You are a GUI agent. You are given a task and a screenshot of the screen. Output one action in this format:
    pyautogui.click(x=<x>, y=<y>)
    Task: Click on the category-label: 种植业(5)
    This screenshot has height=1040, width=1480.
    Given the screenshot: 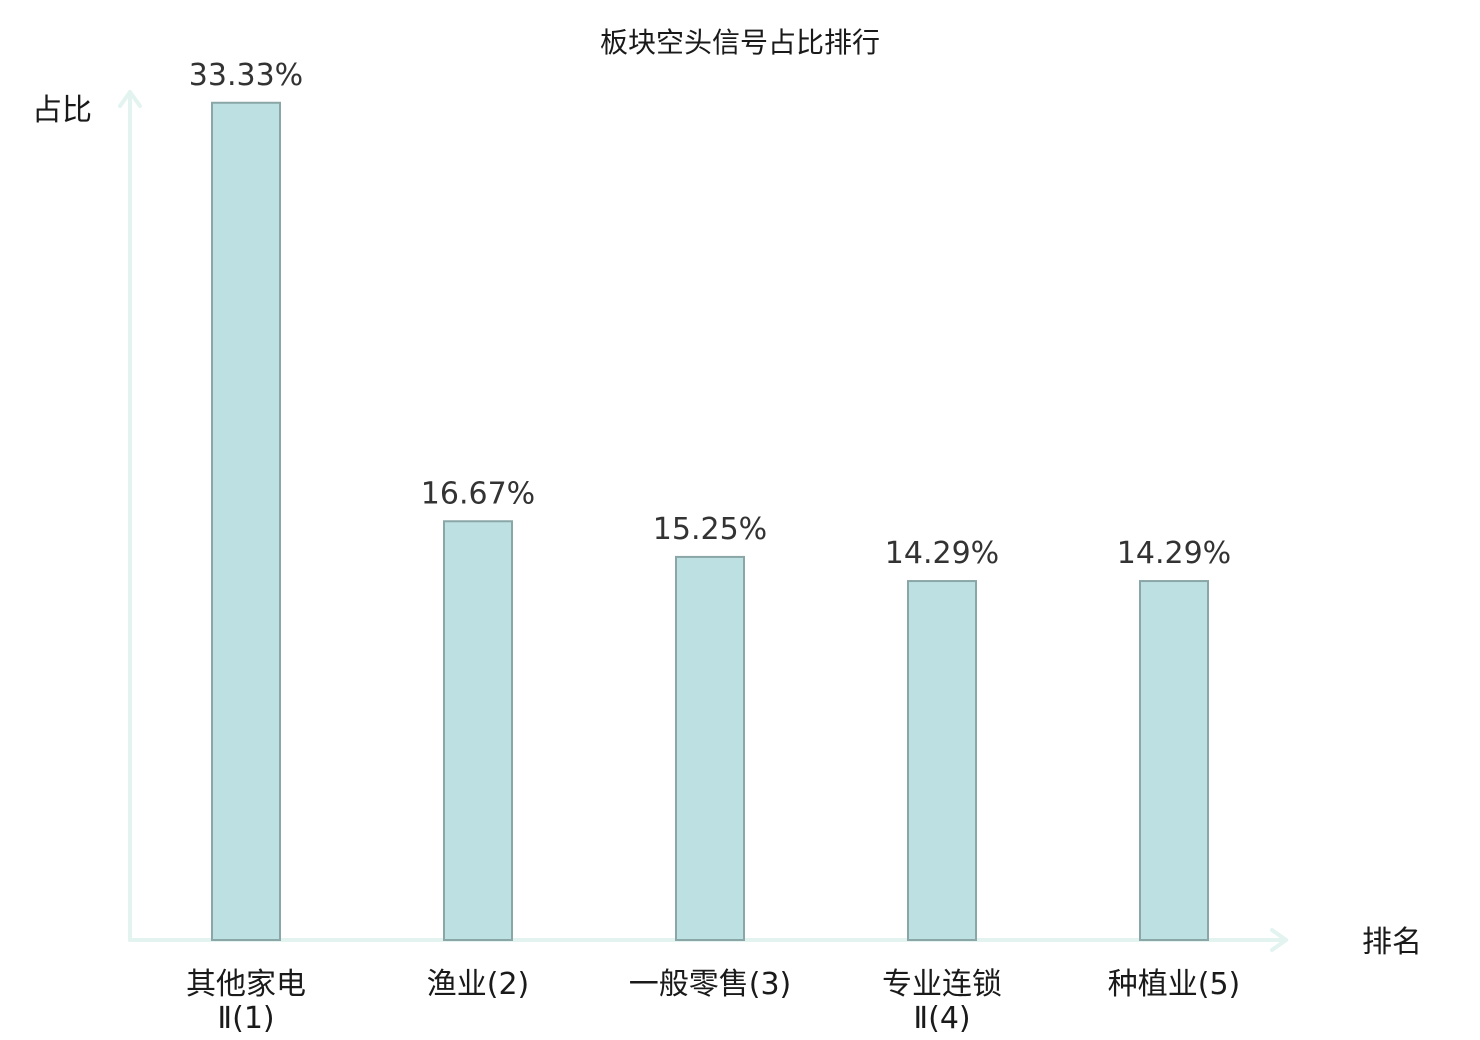 What is the action you would take?
    pyautogui.click(x=1174, y=984)
    